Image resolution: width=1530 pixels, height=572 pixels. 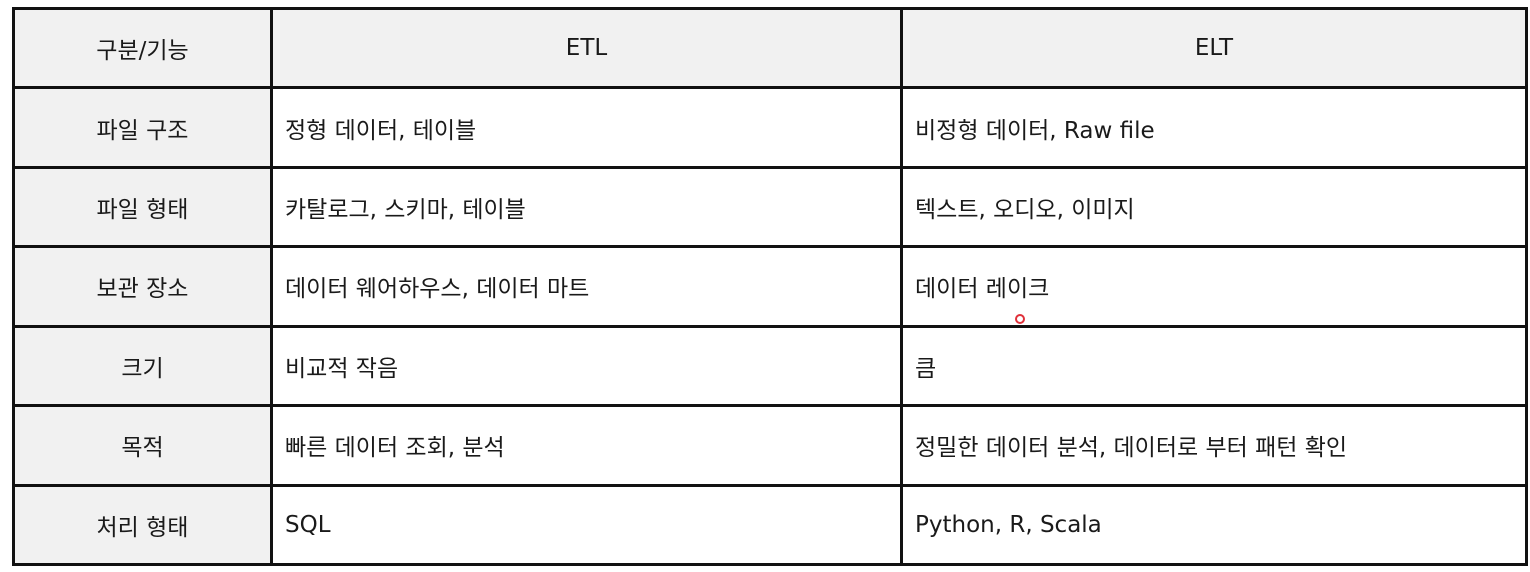 I want to click on elt-cell: 데이터 레이크, so click(x=1214, y=286).